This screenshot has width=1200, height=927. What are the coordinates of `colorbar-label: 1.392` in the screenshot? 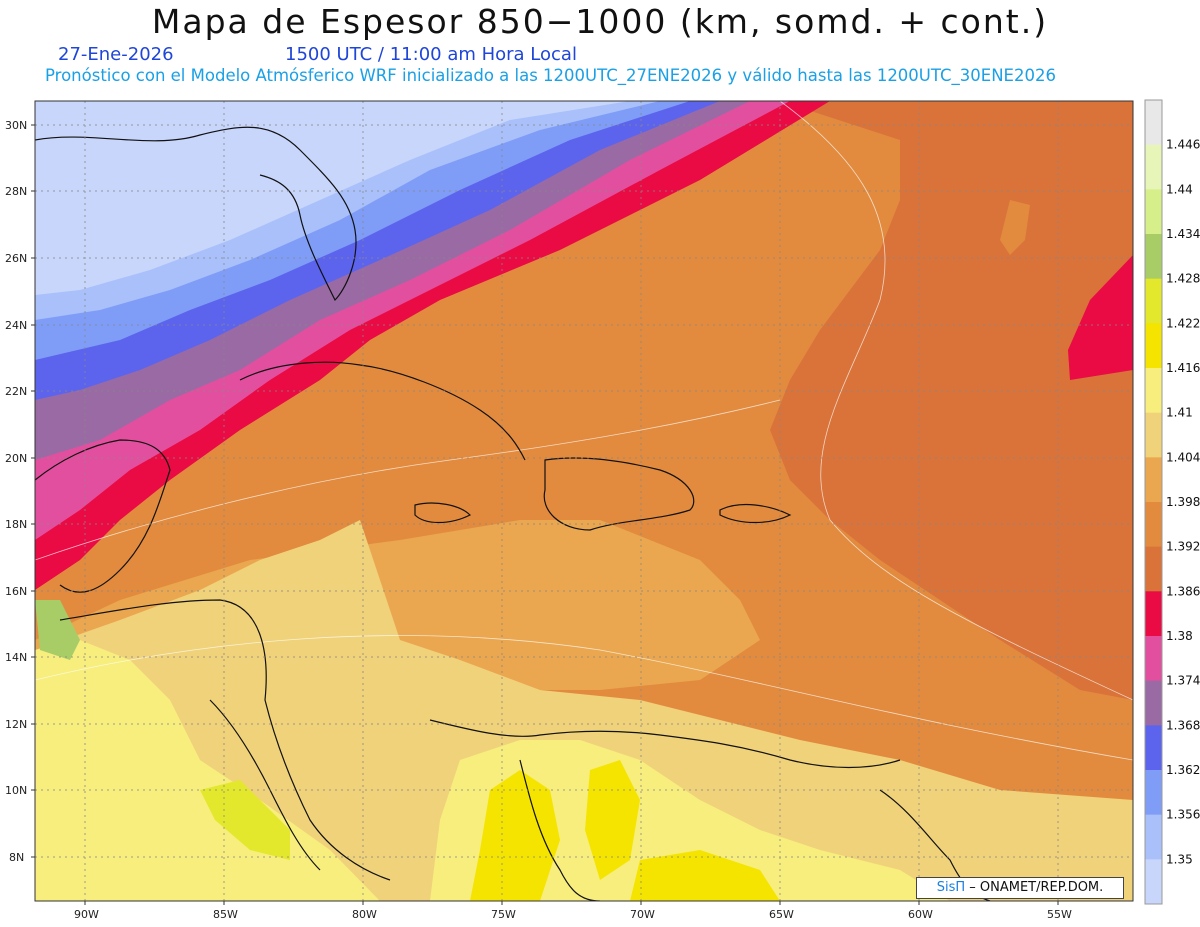 It's located at (1183, 547).